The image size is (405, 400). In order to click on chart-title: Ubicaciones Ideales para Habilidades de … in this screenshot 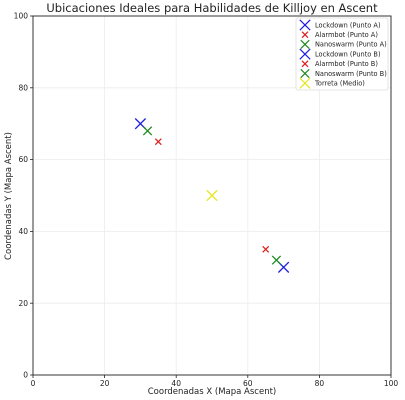, I will do `click(212, 8)`.